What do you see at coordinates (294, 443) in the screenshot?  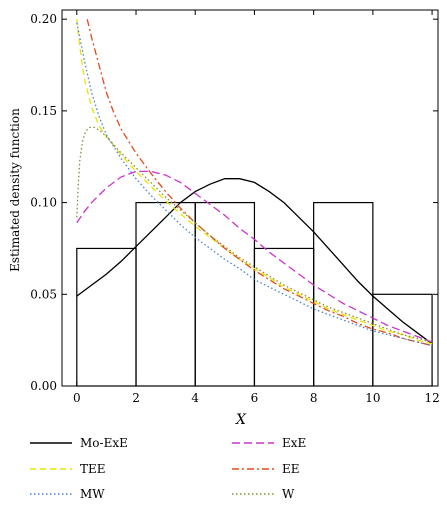 I see `legend-label: ExE` at bounding box center [294, 443].